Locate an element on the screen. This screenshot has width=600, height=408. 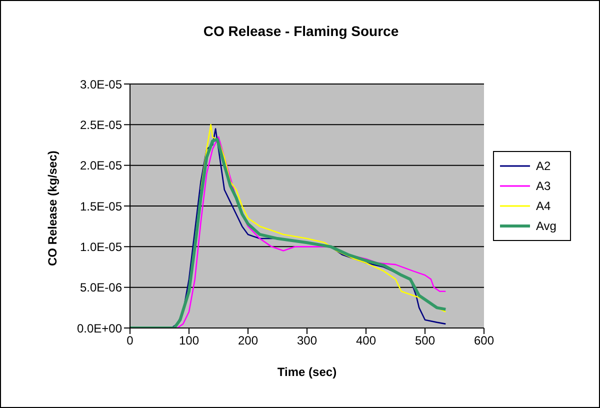
legend-label: A2 is located at coordinates (543, 166).